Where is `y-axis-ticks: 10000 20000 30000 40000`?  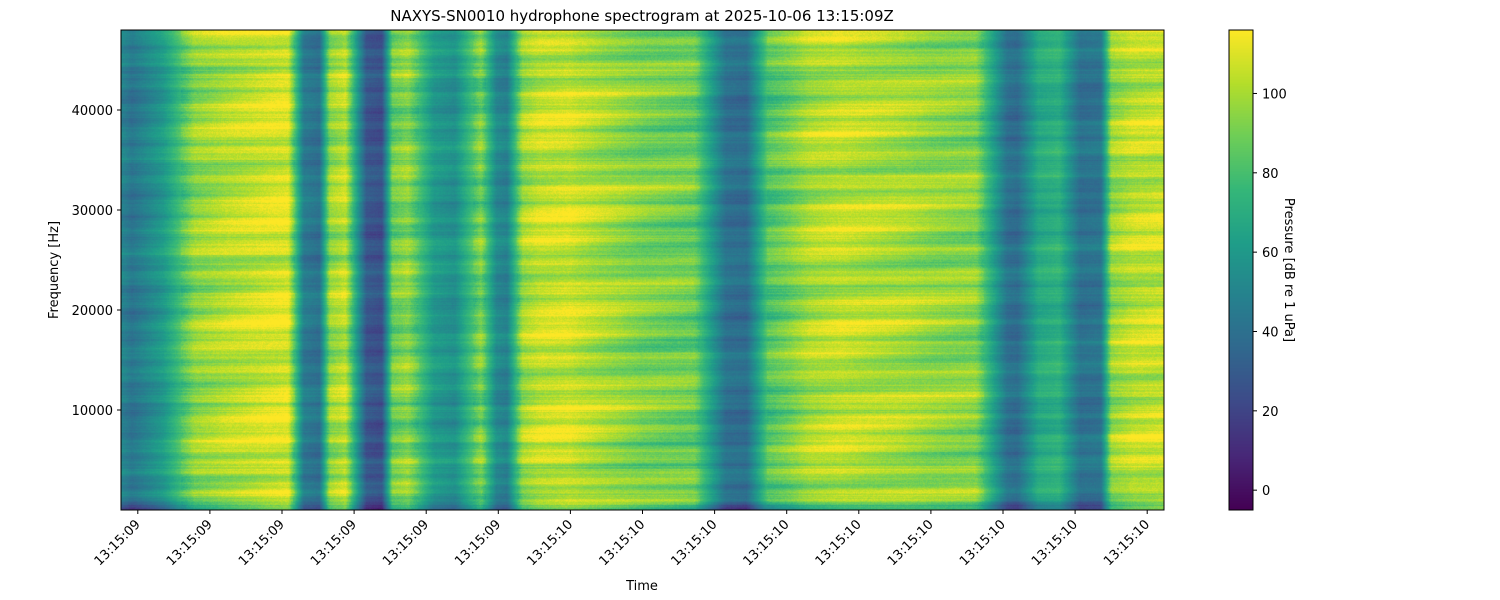
y-axis-ticks: 10000 20000 30000 40000 is located at coordinates (96, 261).